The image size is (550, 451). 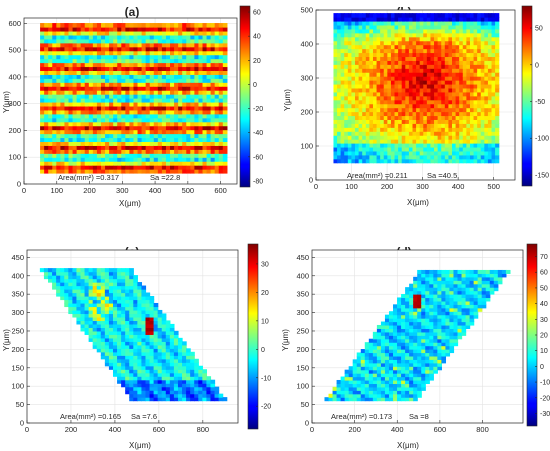 I want to click on colorbar-tick-label: 10, so click(x=265, y=321).